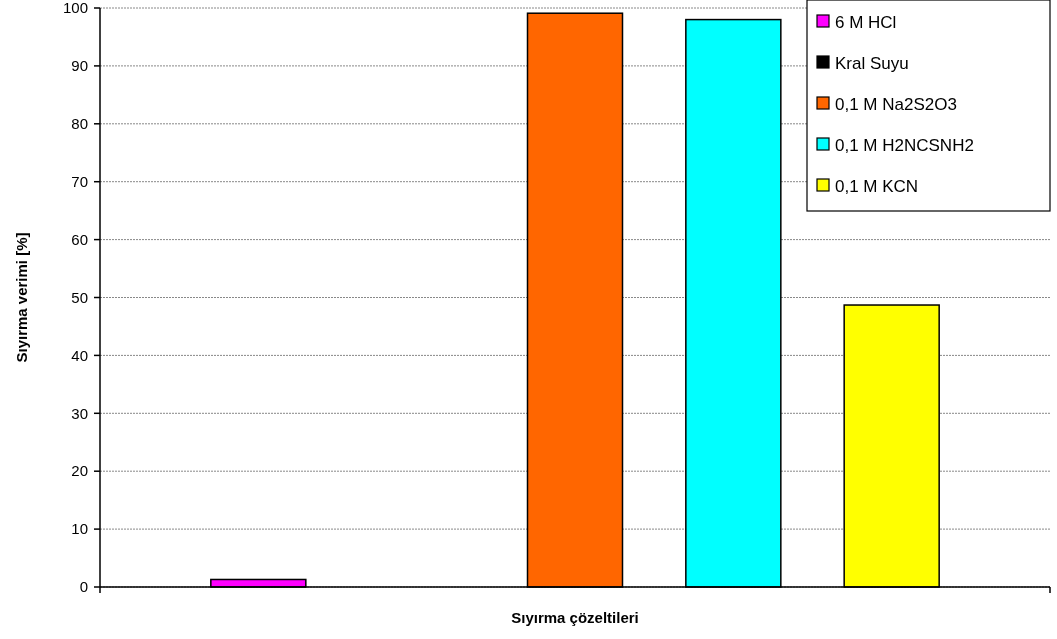  I want to click on y-tick-label: 50, so click(79, 297).